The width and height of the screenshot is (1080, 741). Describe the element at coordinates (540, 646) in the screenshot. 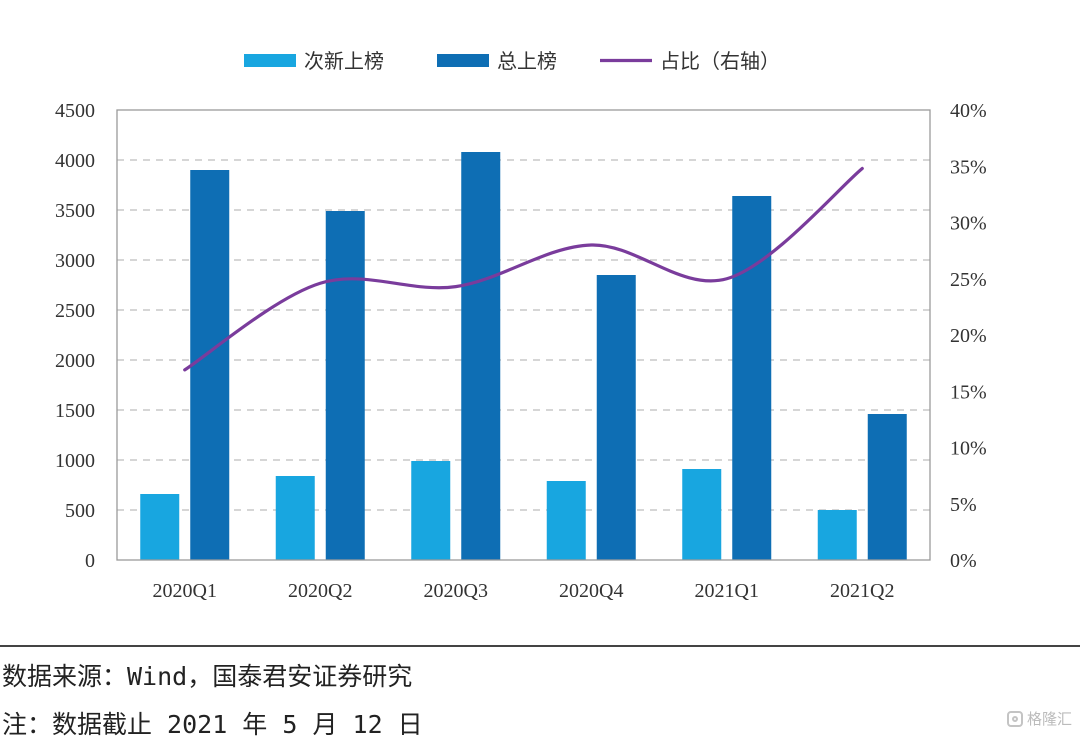

I see `footer-divider` at that location.